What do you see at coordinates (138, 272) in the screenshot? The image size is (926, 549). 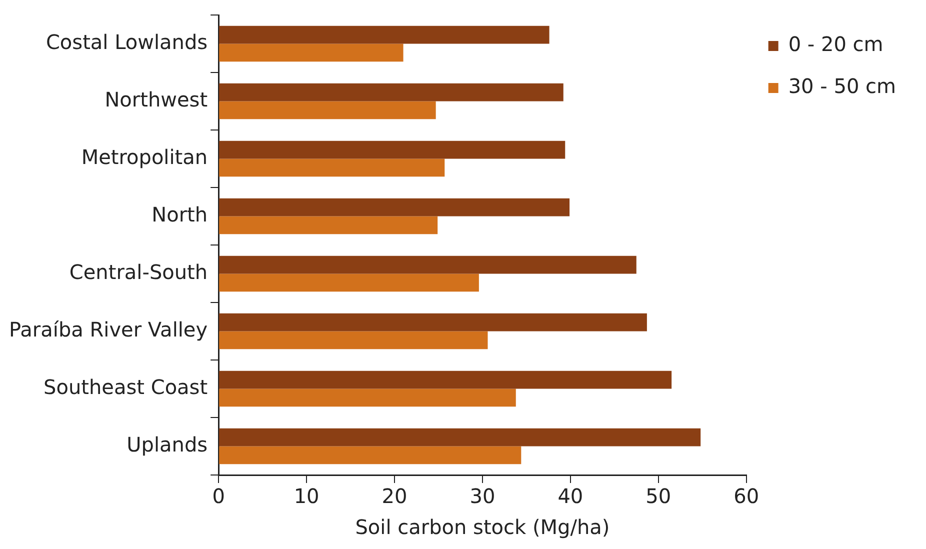 I see `y-tick-label: Central-South` at bounding box center [138, 272].